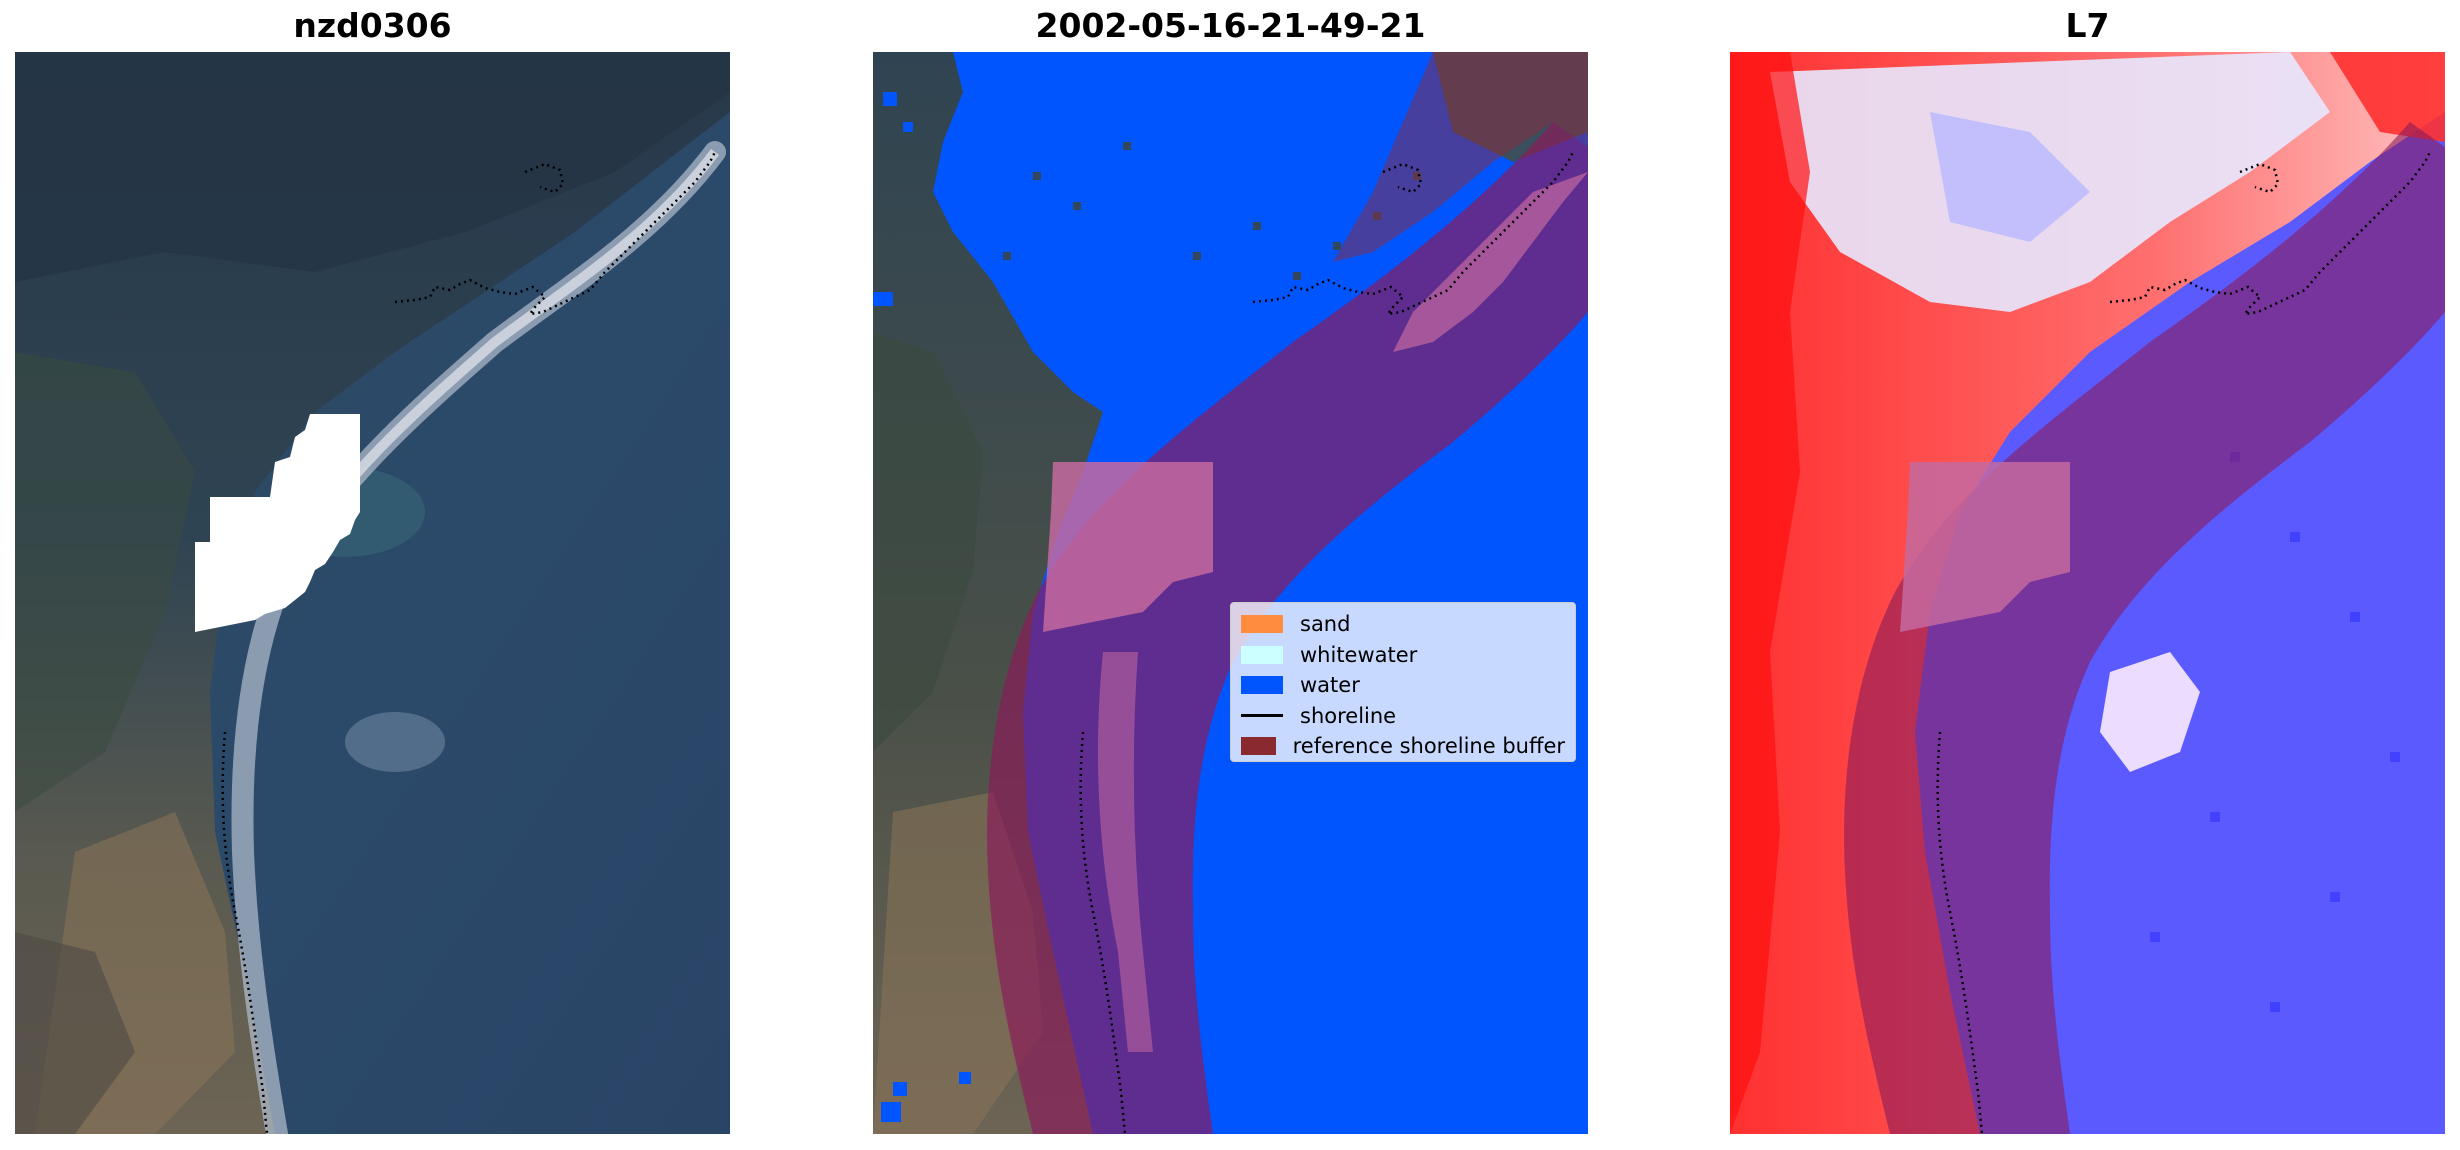  Describe the element at coordinates (1403, 624) in the screenshot. I see `legend-item-sand: sand` at that location.